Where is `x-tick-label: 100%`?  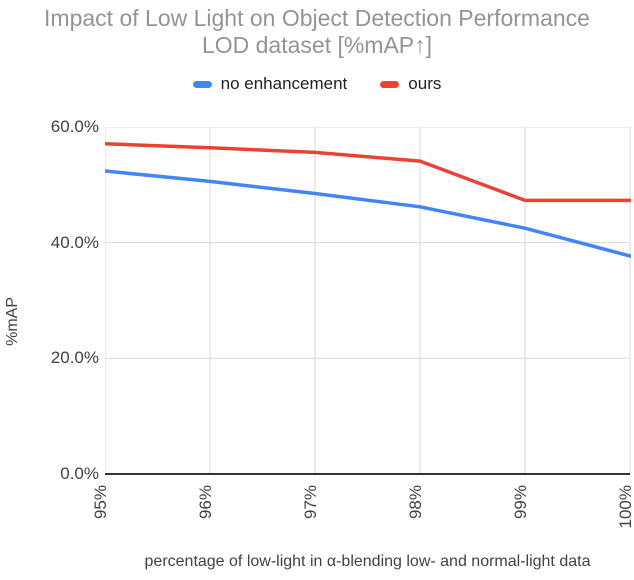 x-tick-label: 100% is located at coordinates (625, 507).